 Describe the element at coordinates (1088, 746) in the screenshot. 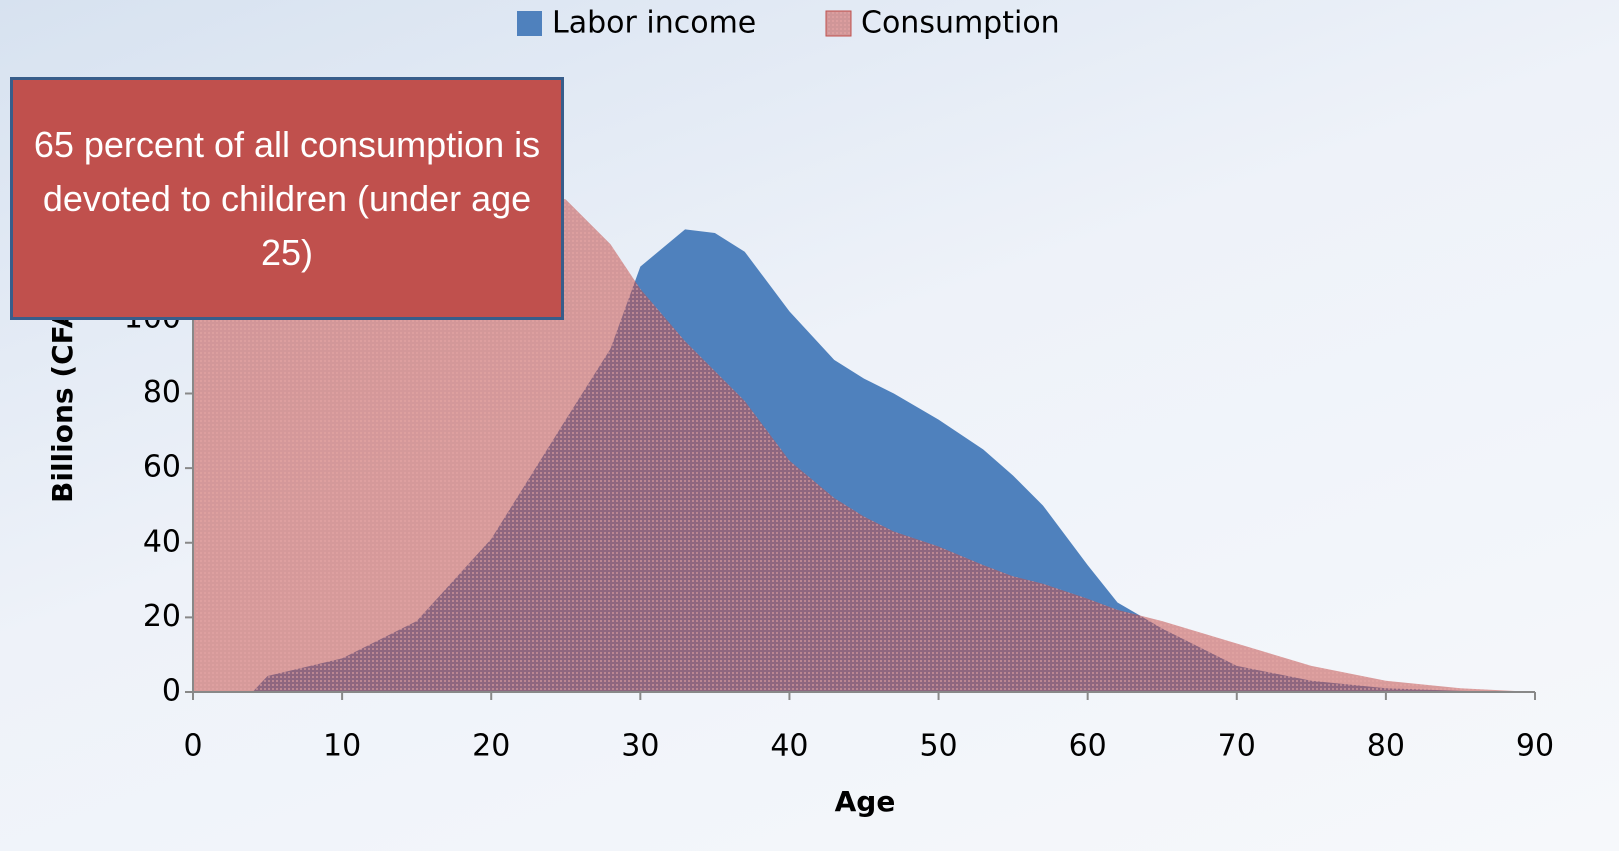

I see `x-tick-label: 60` at that location.